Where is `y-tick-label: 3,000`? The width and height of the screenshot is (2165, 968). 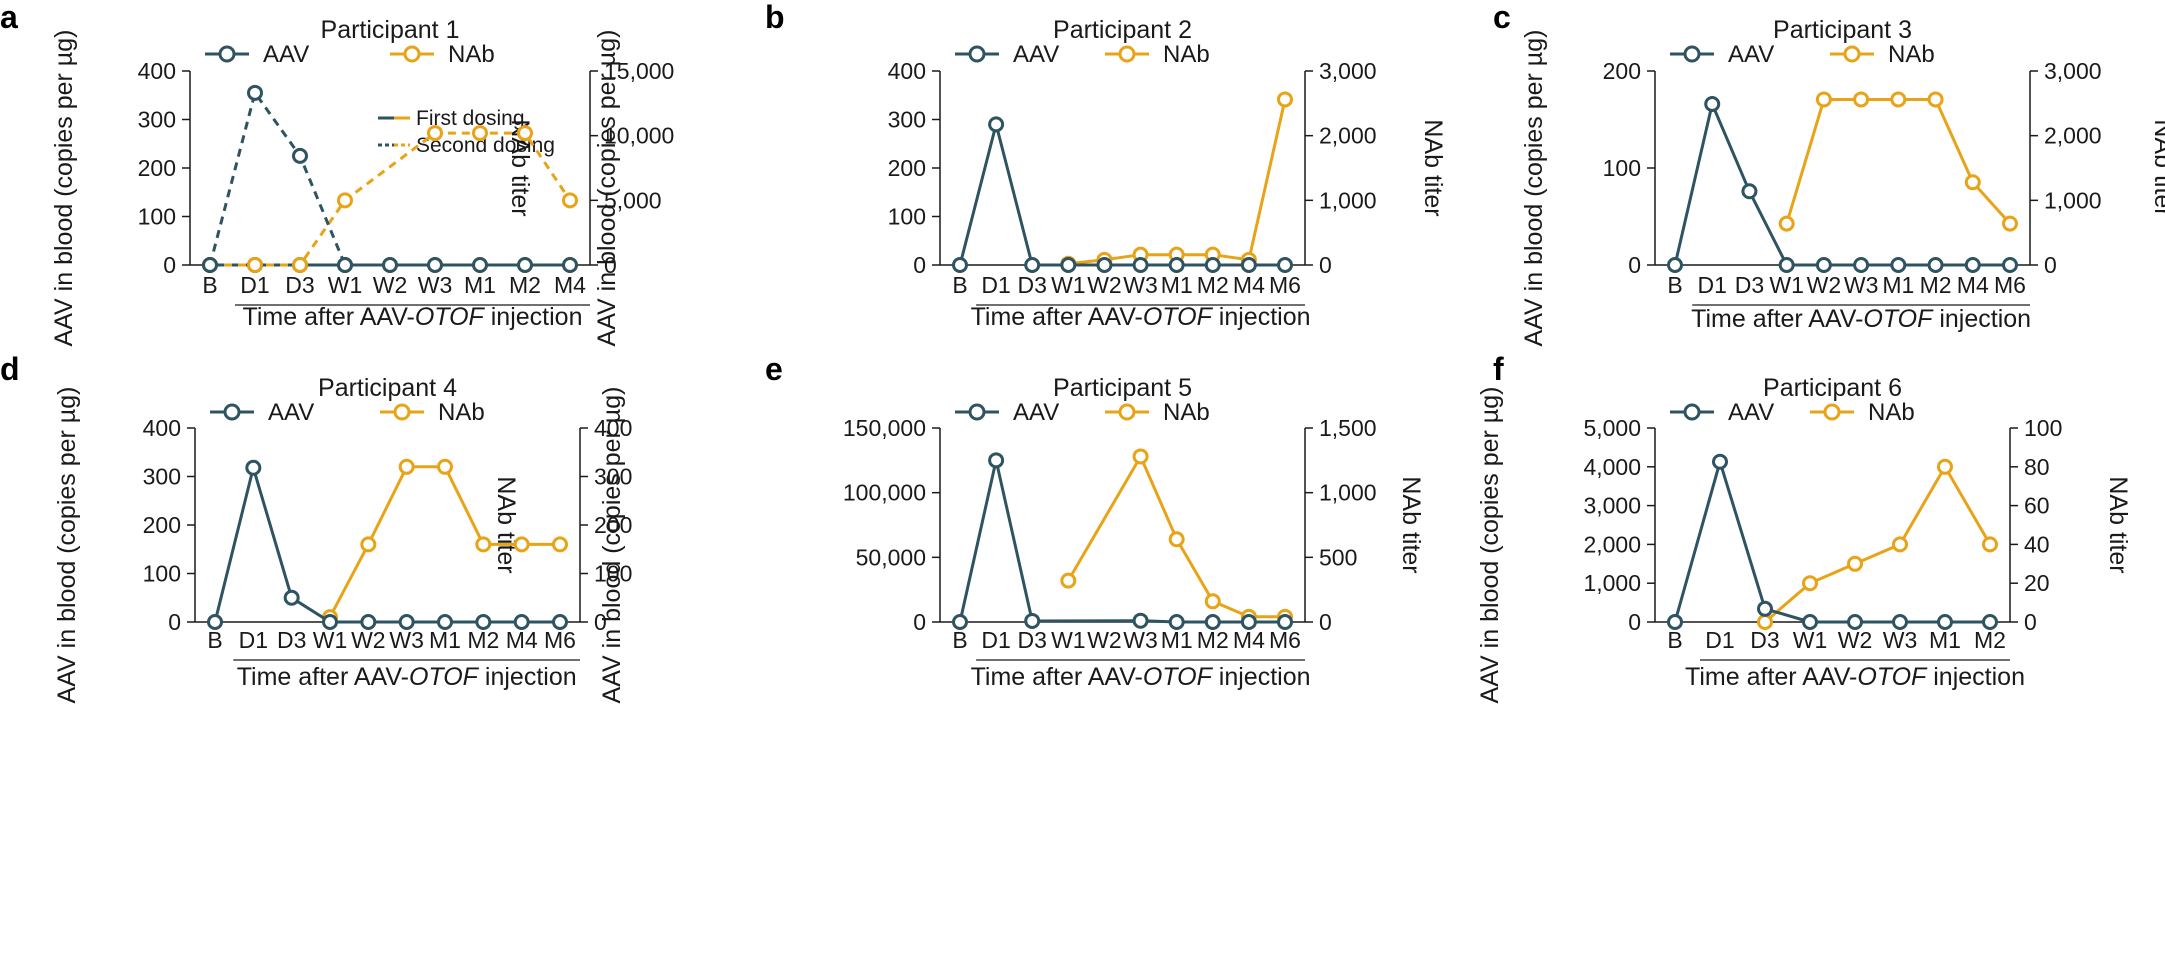 y-tick-label: 3,000 is located at coordinates (1612, 506).